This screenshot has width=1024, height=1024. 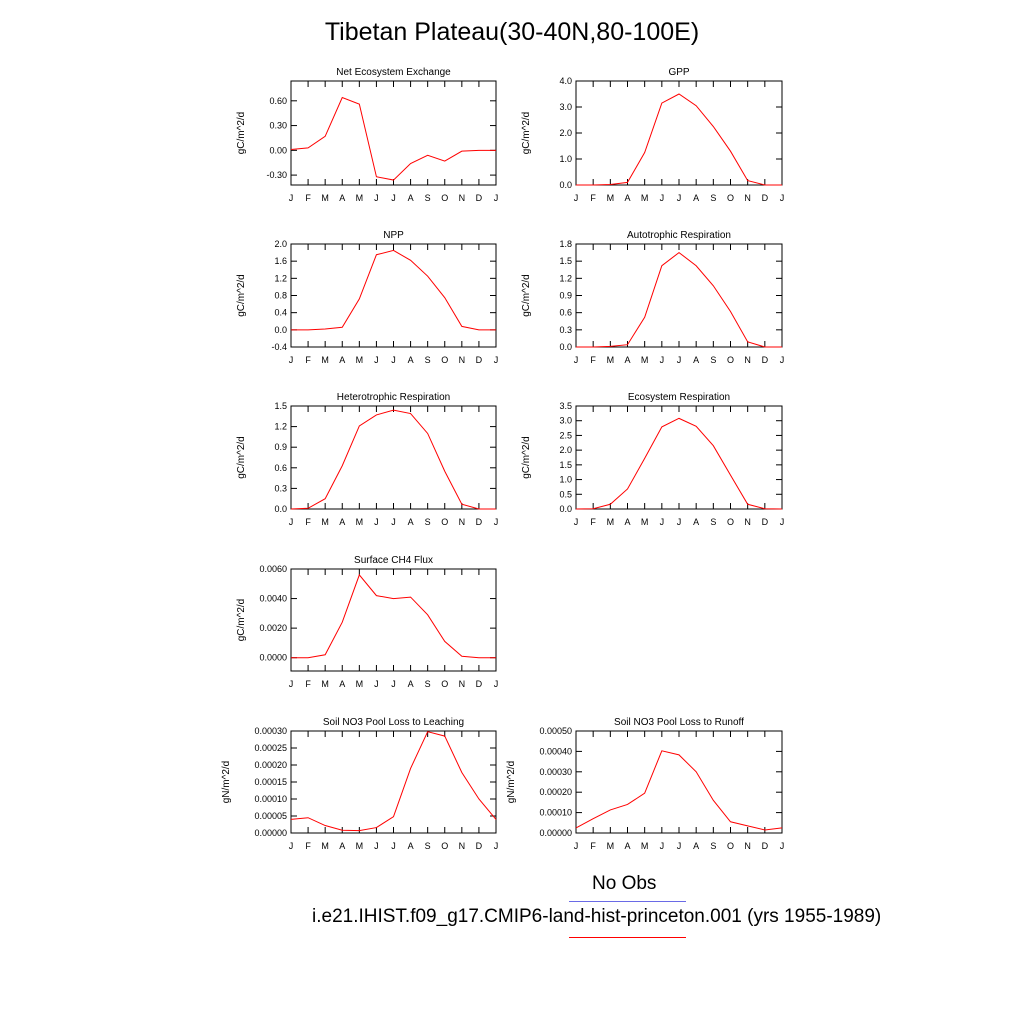 What do you see at coordinates (280, 313) in the screenshot?
I see `y-tick-label: 0.4` at bounding box center [280, 313].